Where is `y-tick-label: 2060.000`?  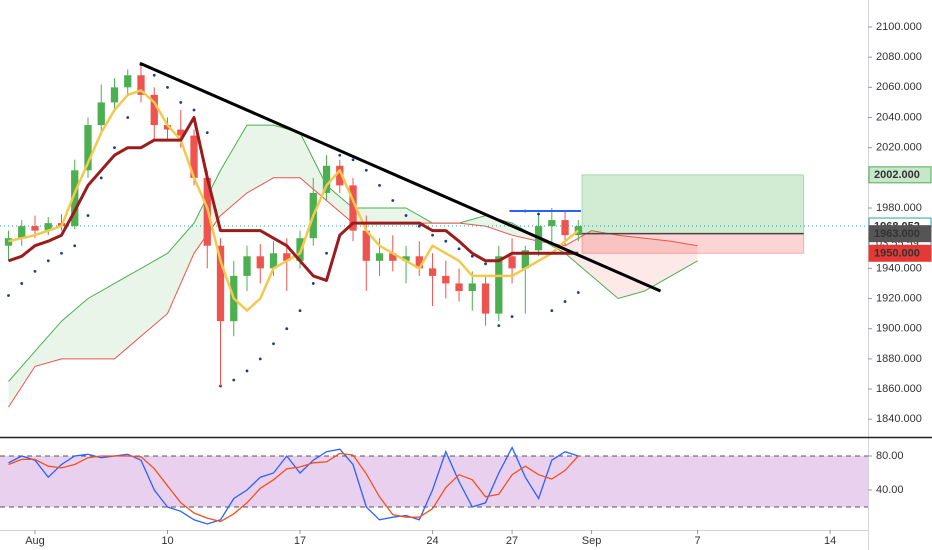 y-tick-label: 2060.000 is located at coordinates (899, 87).